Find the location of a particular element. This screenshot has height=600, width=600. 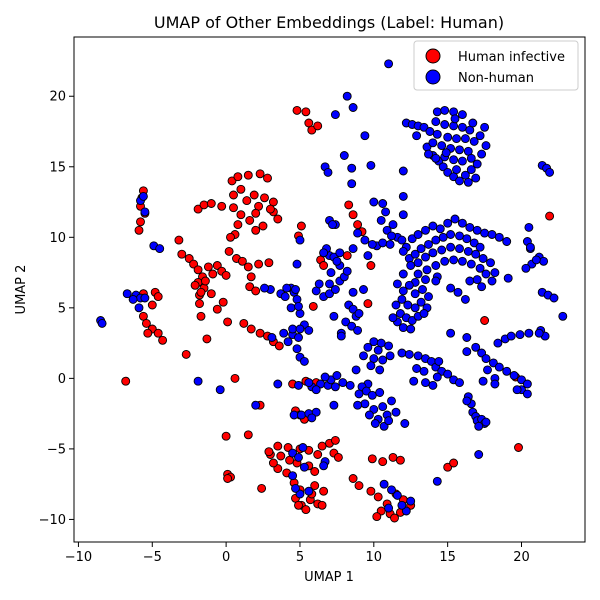

y-tick-label: −5 is located at coordinates (56, 449).